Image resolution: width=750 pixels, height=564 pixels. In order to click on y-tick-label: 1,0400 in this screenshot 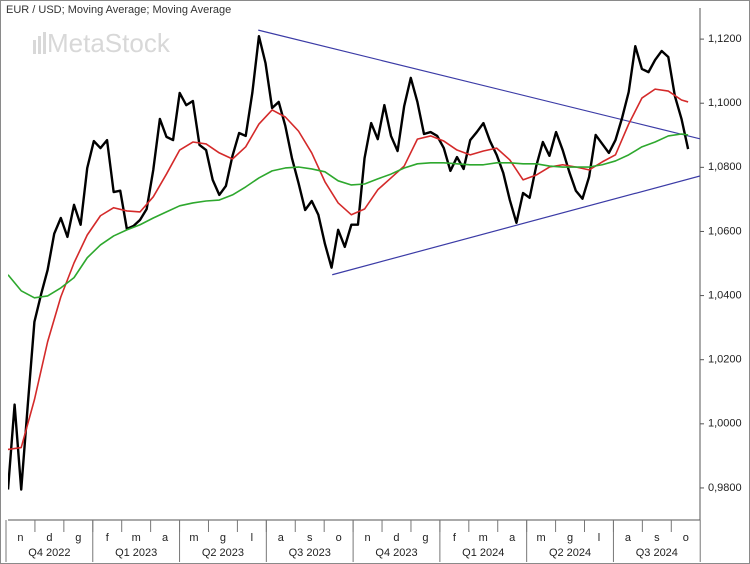, I will do `click(725, 295)`.